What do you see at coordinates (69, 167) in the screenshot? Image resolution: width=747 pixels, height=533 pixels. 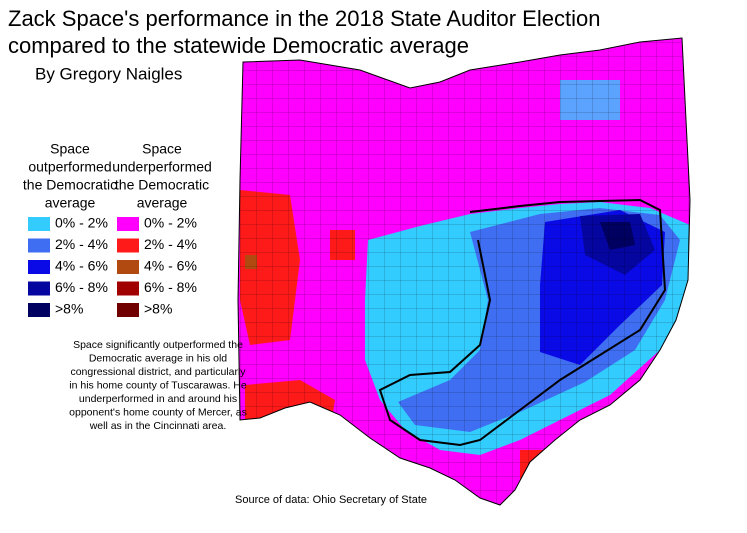 I see `legend-heading: outperformed` at bounding box center [69, 167].